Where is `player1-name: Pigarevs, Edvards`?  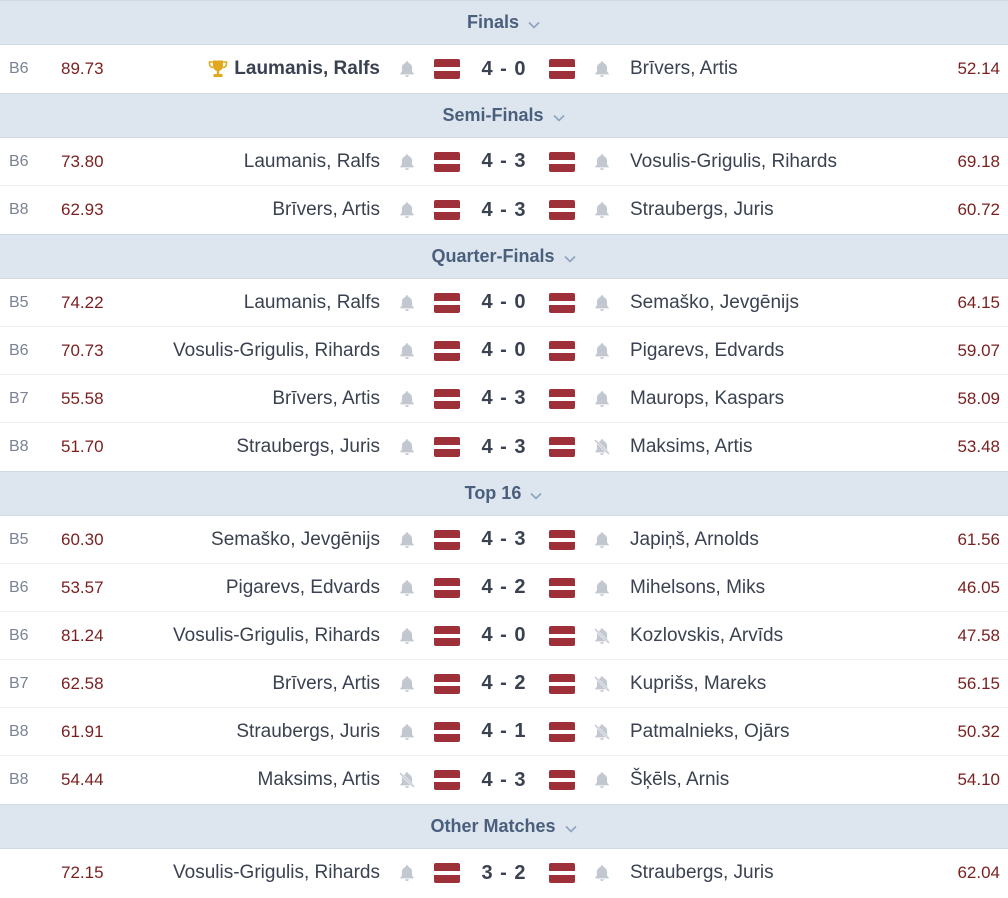 player1-name: Pigarevs, Edvards is located at coordinates (303, 588).